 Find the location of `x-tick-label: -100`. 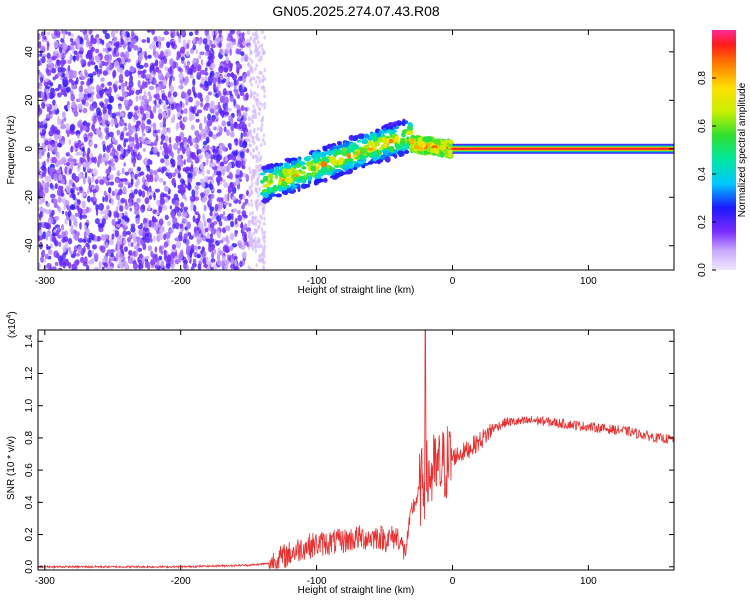

x-tick-label: -100 is located at coordinates (317, 281).